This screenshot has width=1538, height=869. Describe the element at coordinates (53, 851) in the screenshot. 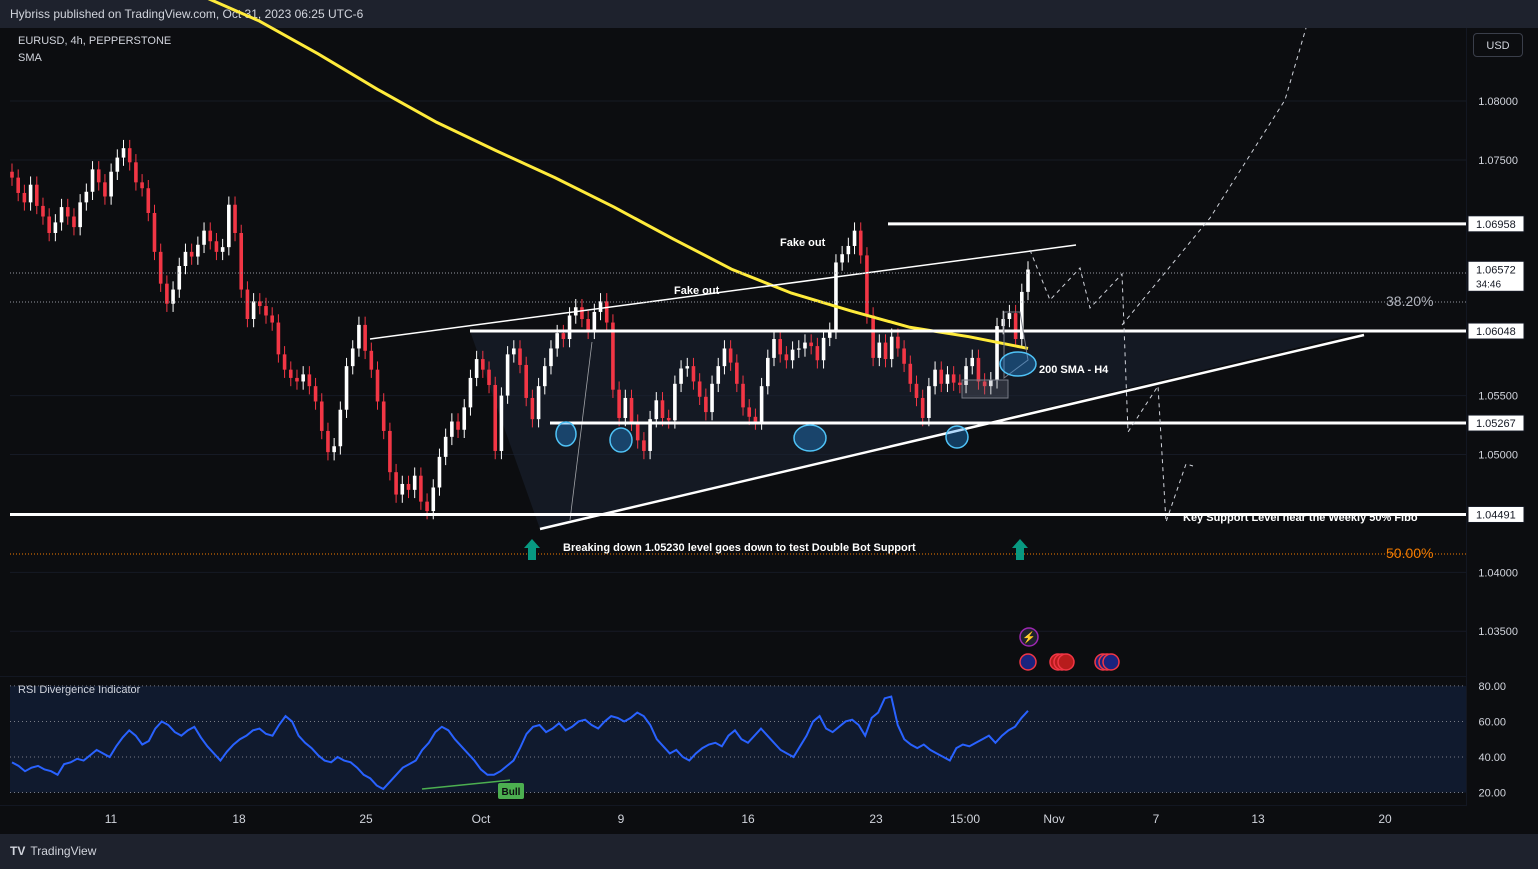

I see `tradingview-logo: TV TradingView` at that location.